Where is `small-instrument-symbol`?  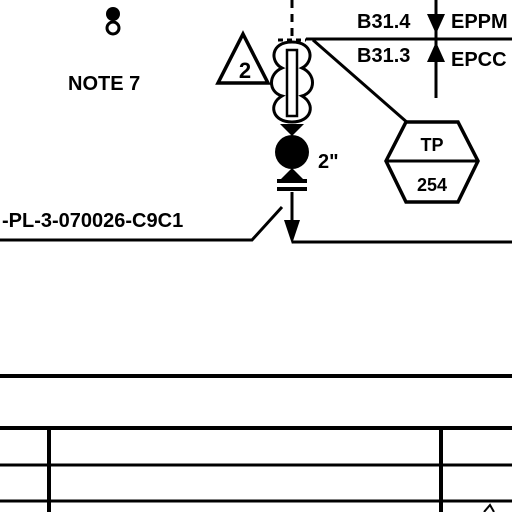 small-instrument-symbol is located at coordinates (113, 21).